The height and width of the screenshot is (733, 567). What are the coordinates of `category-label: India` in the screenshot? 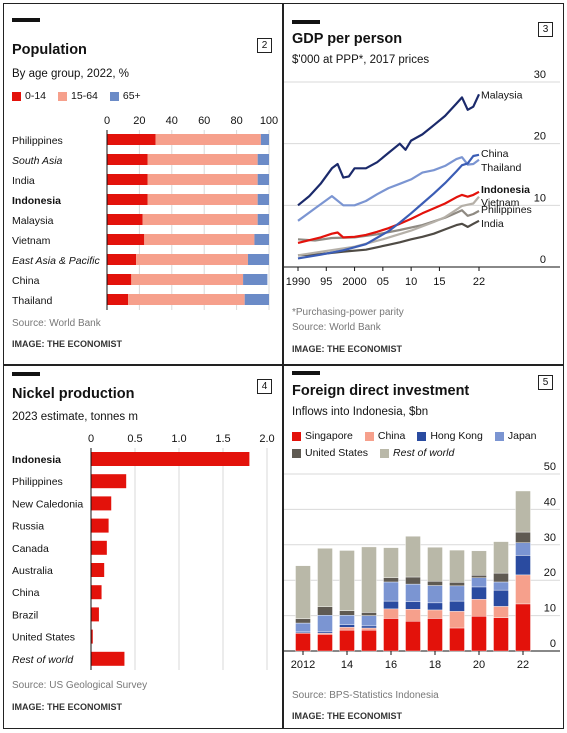 It's located at (23, 181).